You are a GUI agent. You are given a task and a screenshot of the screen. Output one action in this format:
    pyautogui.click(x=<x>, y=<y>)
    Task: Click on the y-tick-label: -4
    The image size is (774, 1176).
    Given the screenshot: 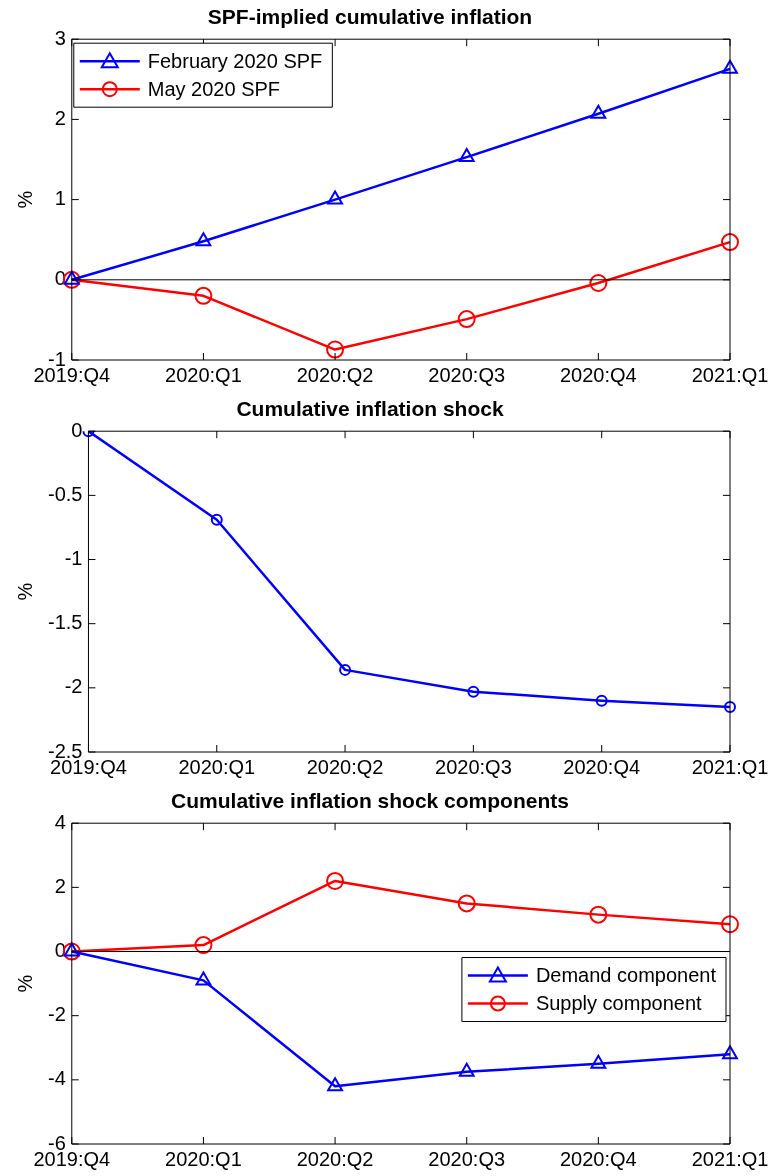 What is the action you would take?
    pyautogui.click(x=56, y=1078)
    